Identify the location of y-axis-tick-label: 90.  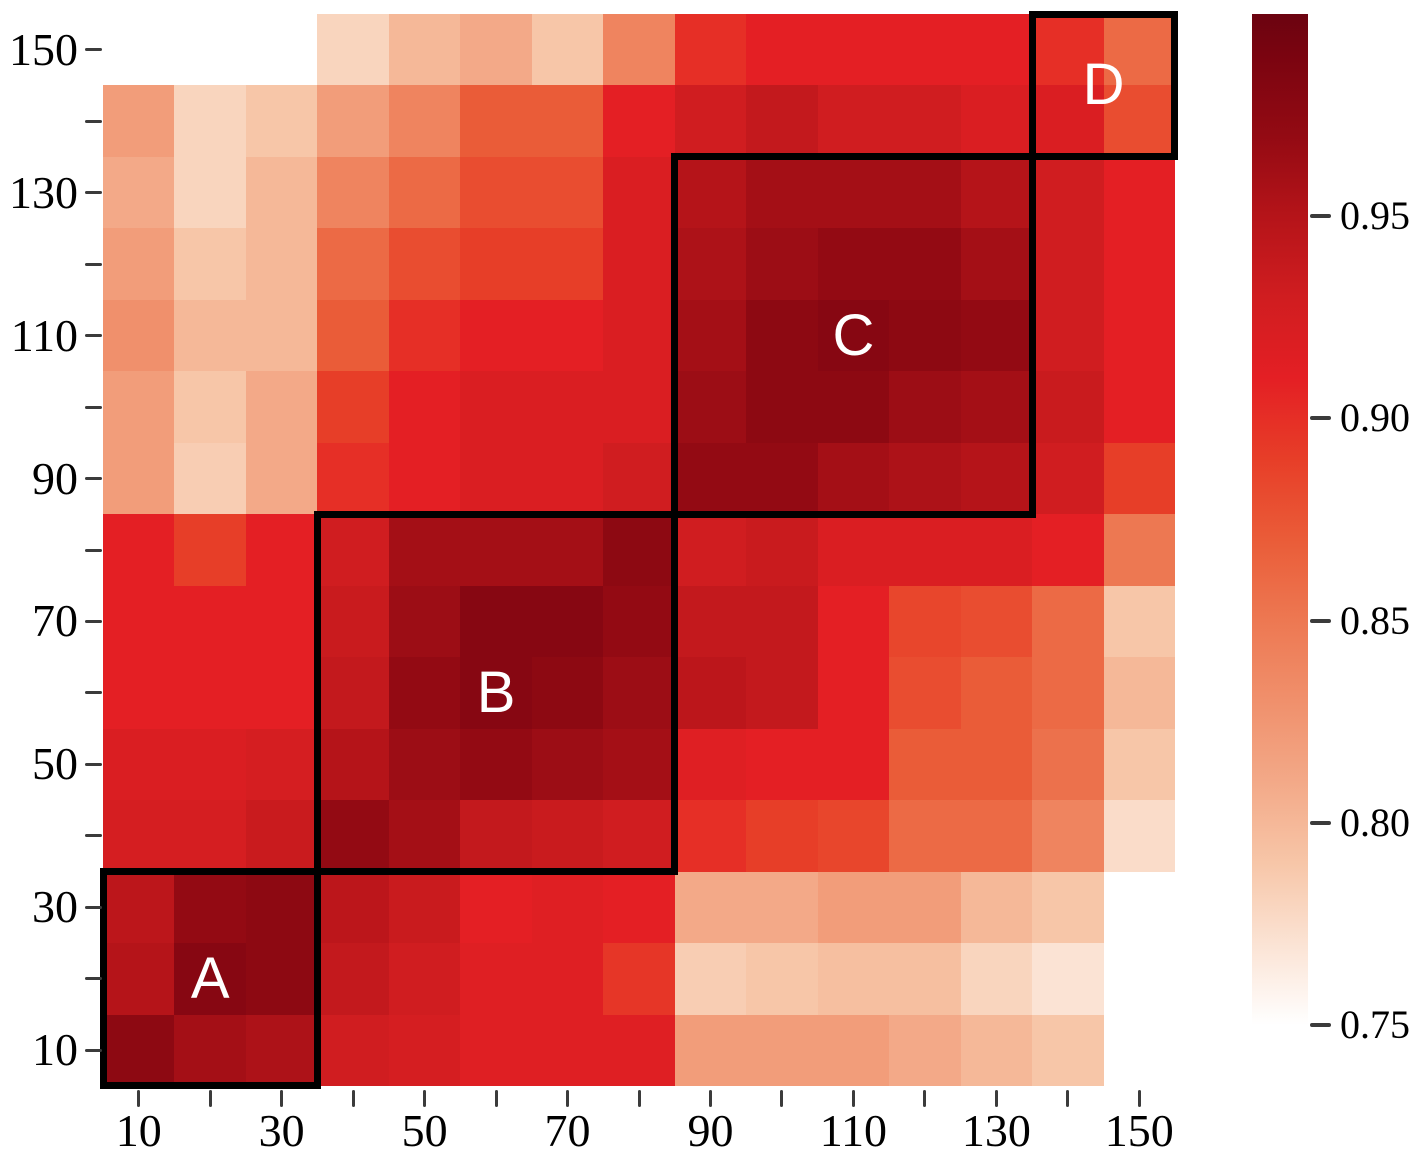
(55, 478).